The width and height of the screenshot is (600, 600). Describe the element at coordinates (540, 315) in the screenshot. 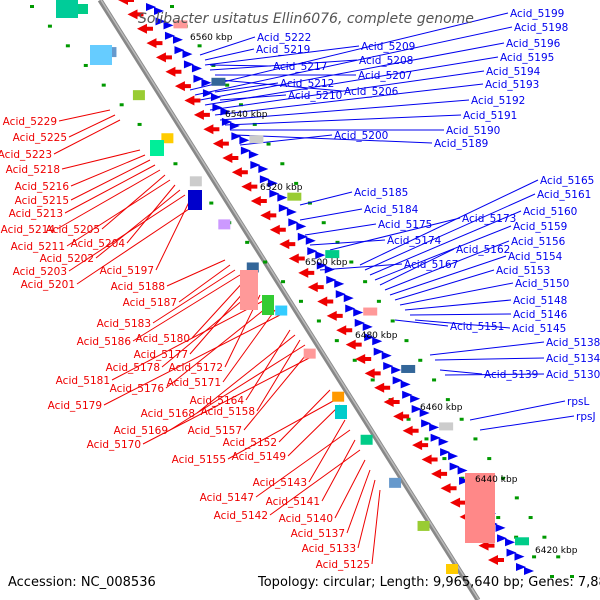

I see `gene-label: Acid_5146` at that location.